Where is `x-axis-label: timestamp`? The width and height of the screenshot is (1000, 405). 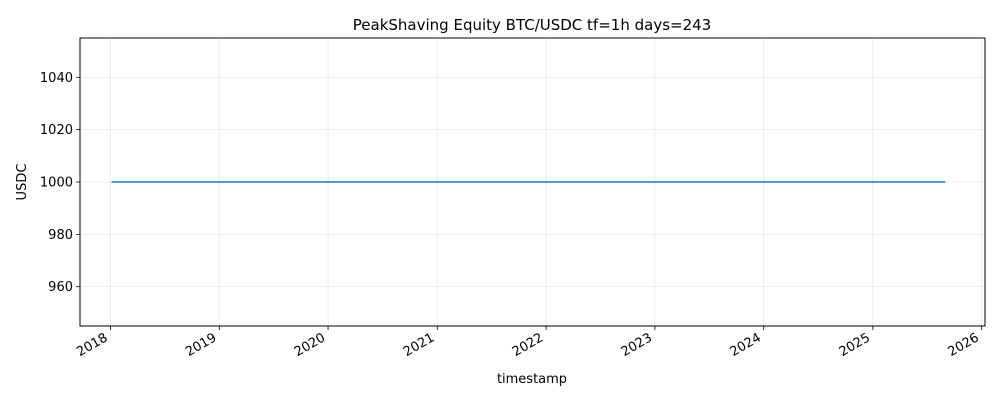 x-axis-label: timestamp is located at coordinates (532, 379).